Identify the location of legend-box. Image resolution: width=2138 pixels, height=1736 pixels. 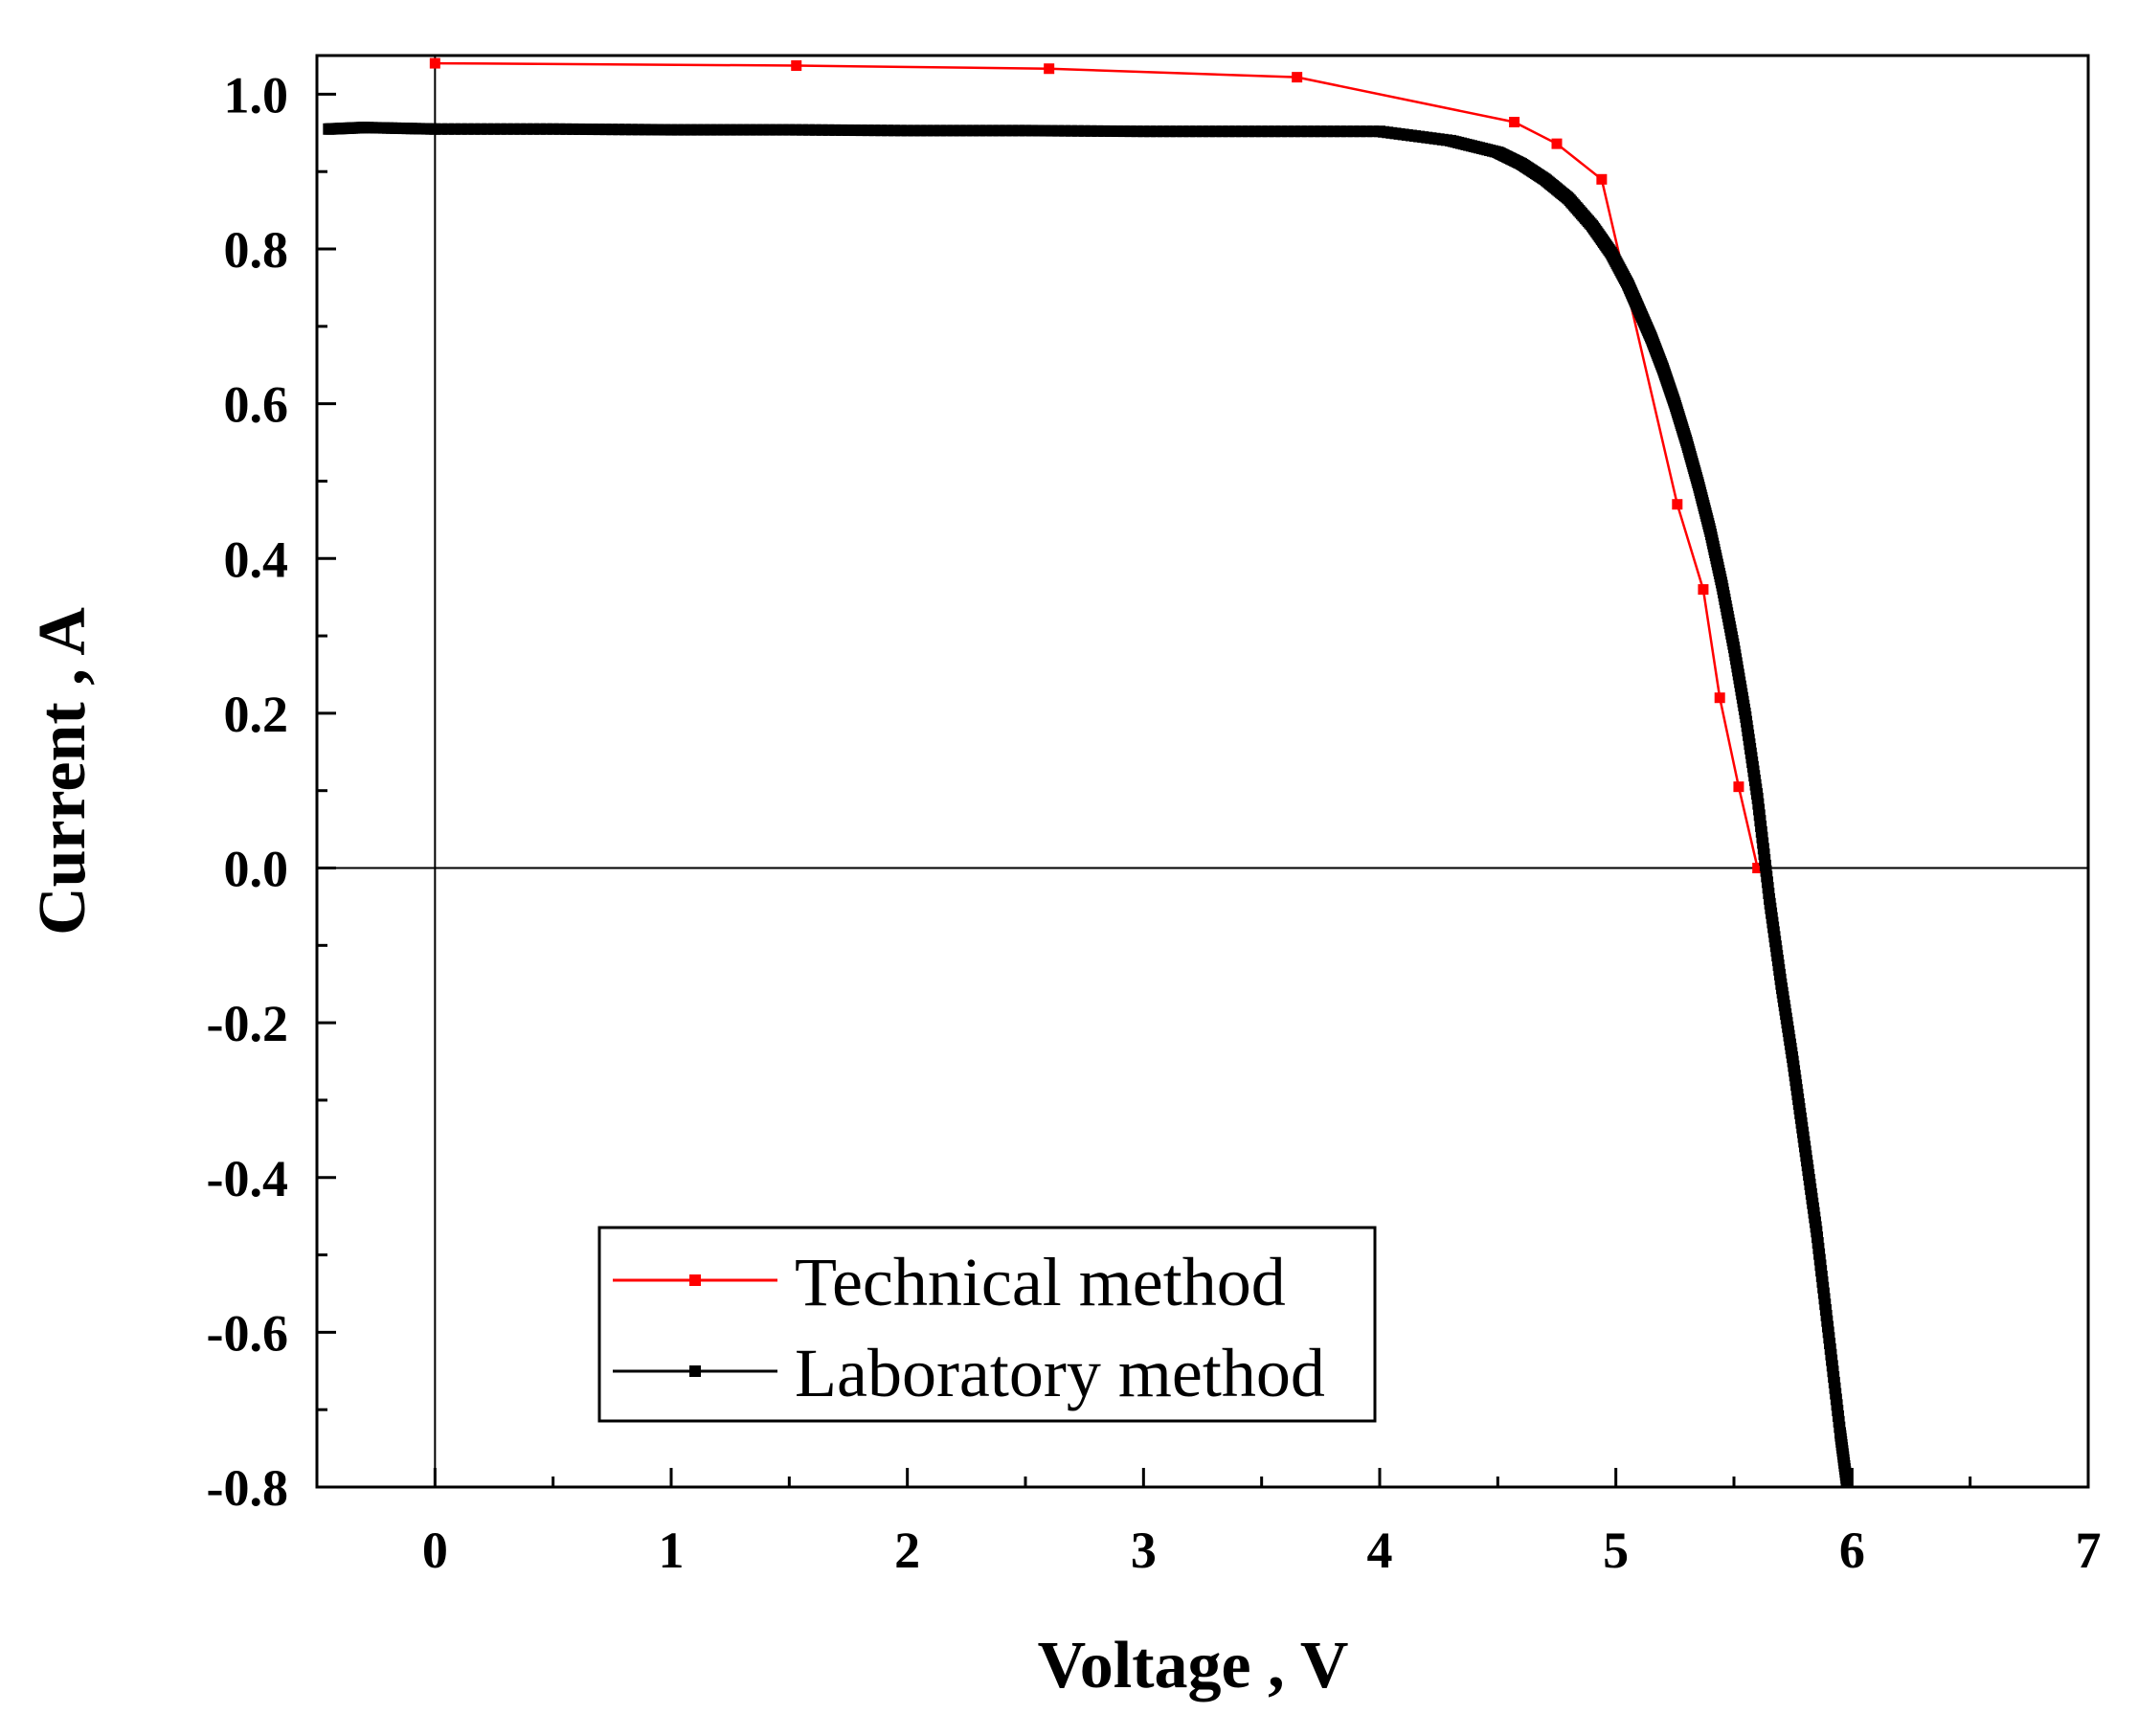
(987, 1324).